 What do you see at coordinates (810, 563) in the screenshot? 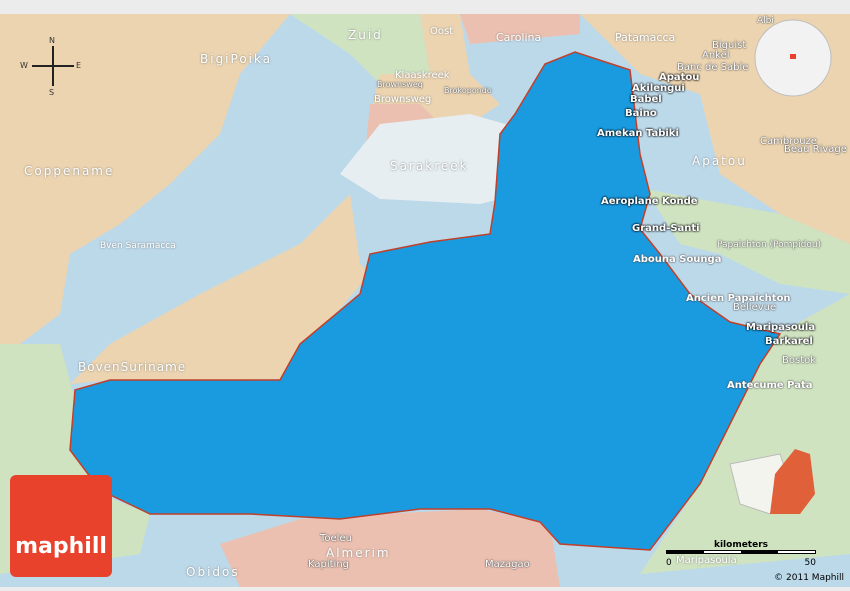
I see `scale-max: 50` at bounding box center [810, 563].